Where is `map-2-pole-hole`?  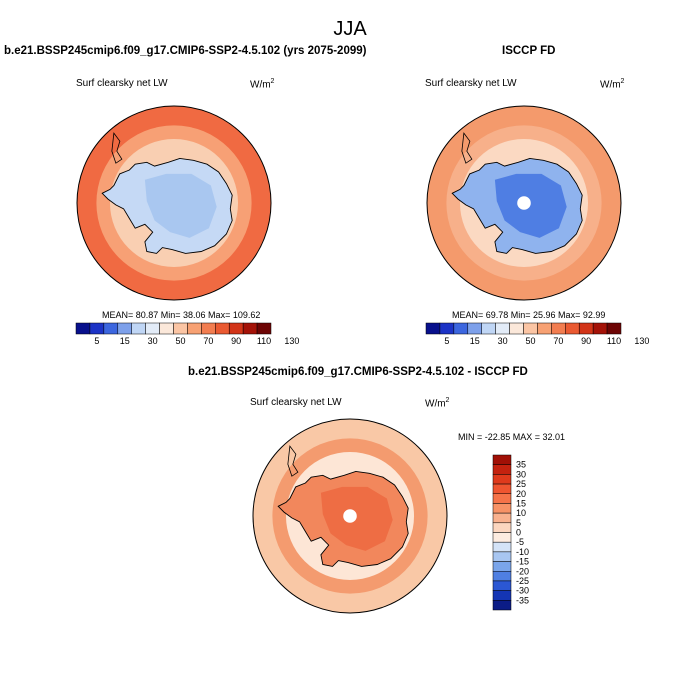
map-2-pole-hole is located at coordinates (524, 203).